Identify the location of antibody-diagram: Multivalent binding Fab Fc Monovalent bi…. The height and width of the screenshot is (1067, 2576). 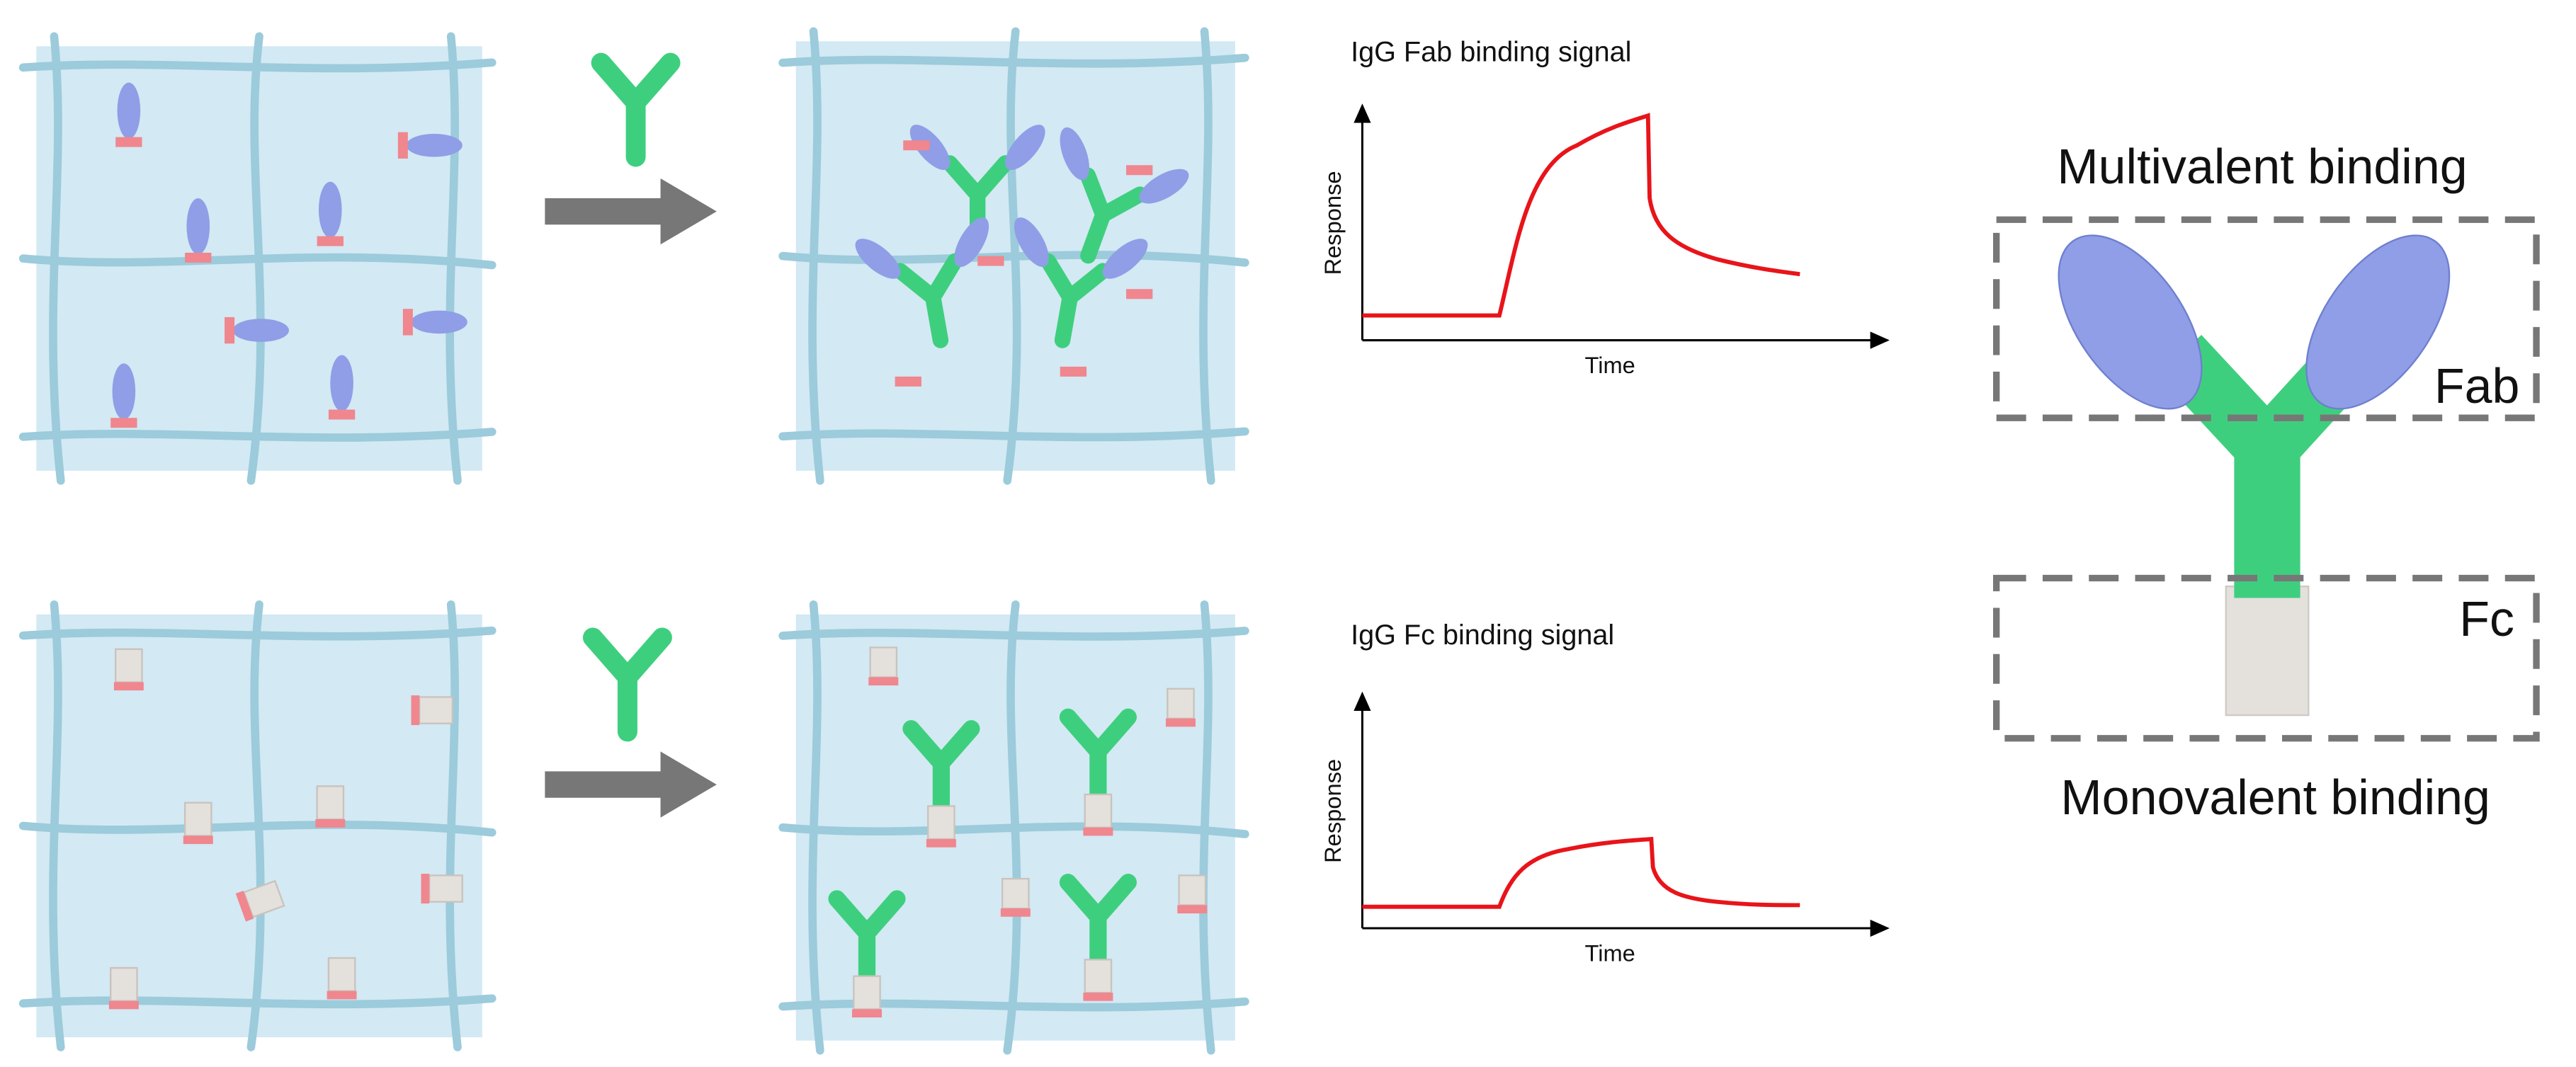
(2266, 482).